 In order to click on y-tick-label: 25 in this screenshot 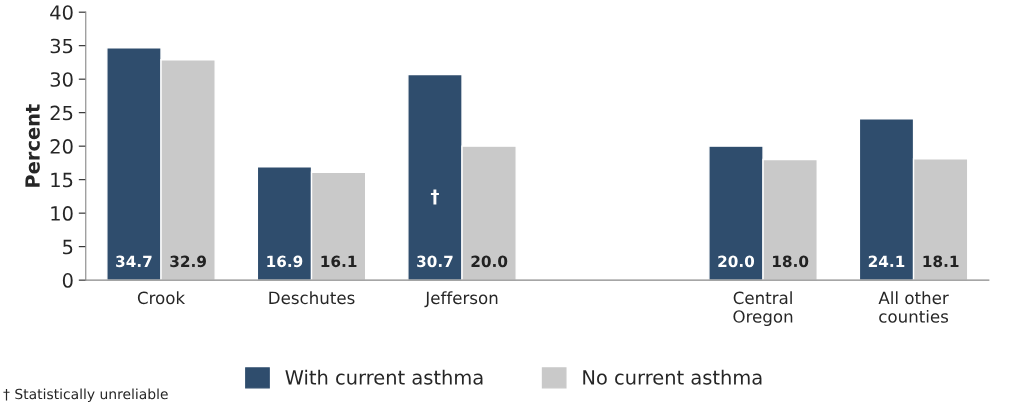, I will do `click(61, 113)`.